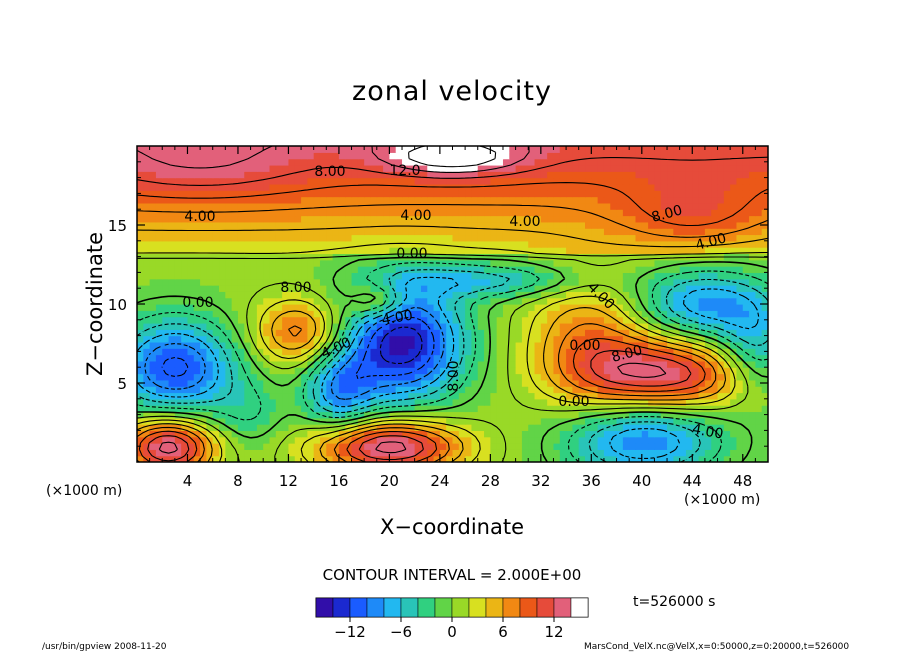  What do you see at coordinates (674, 602) in the screenshot?
I see `time-info: t=526000 s` at bounding box center [674, 602].